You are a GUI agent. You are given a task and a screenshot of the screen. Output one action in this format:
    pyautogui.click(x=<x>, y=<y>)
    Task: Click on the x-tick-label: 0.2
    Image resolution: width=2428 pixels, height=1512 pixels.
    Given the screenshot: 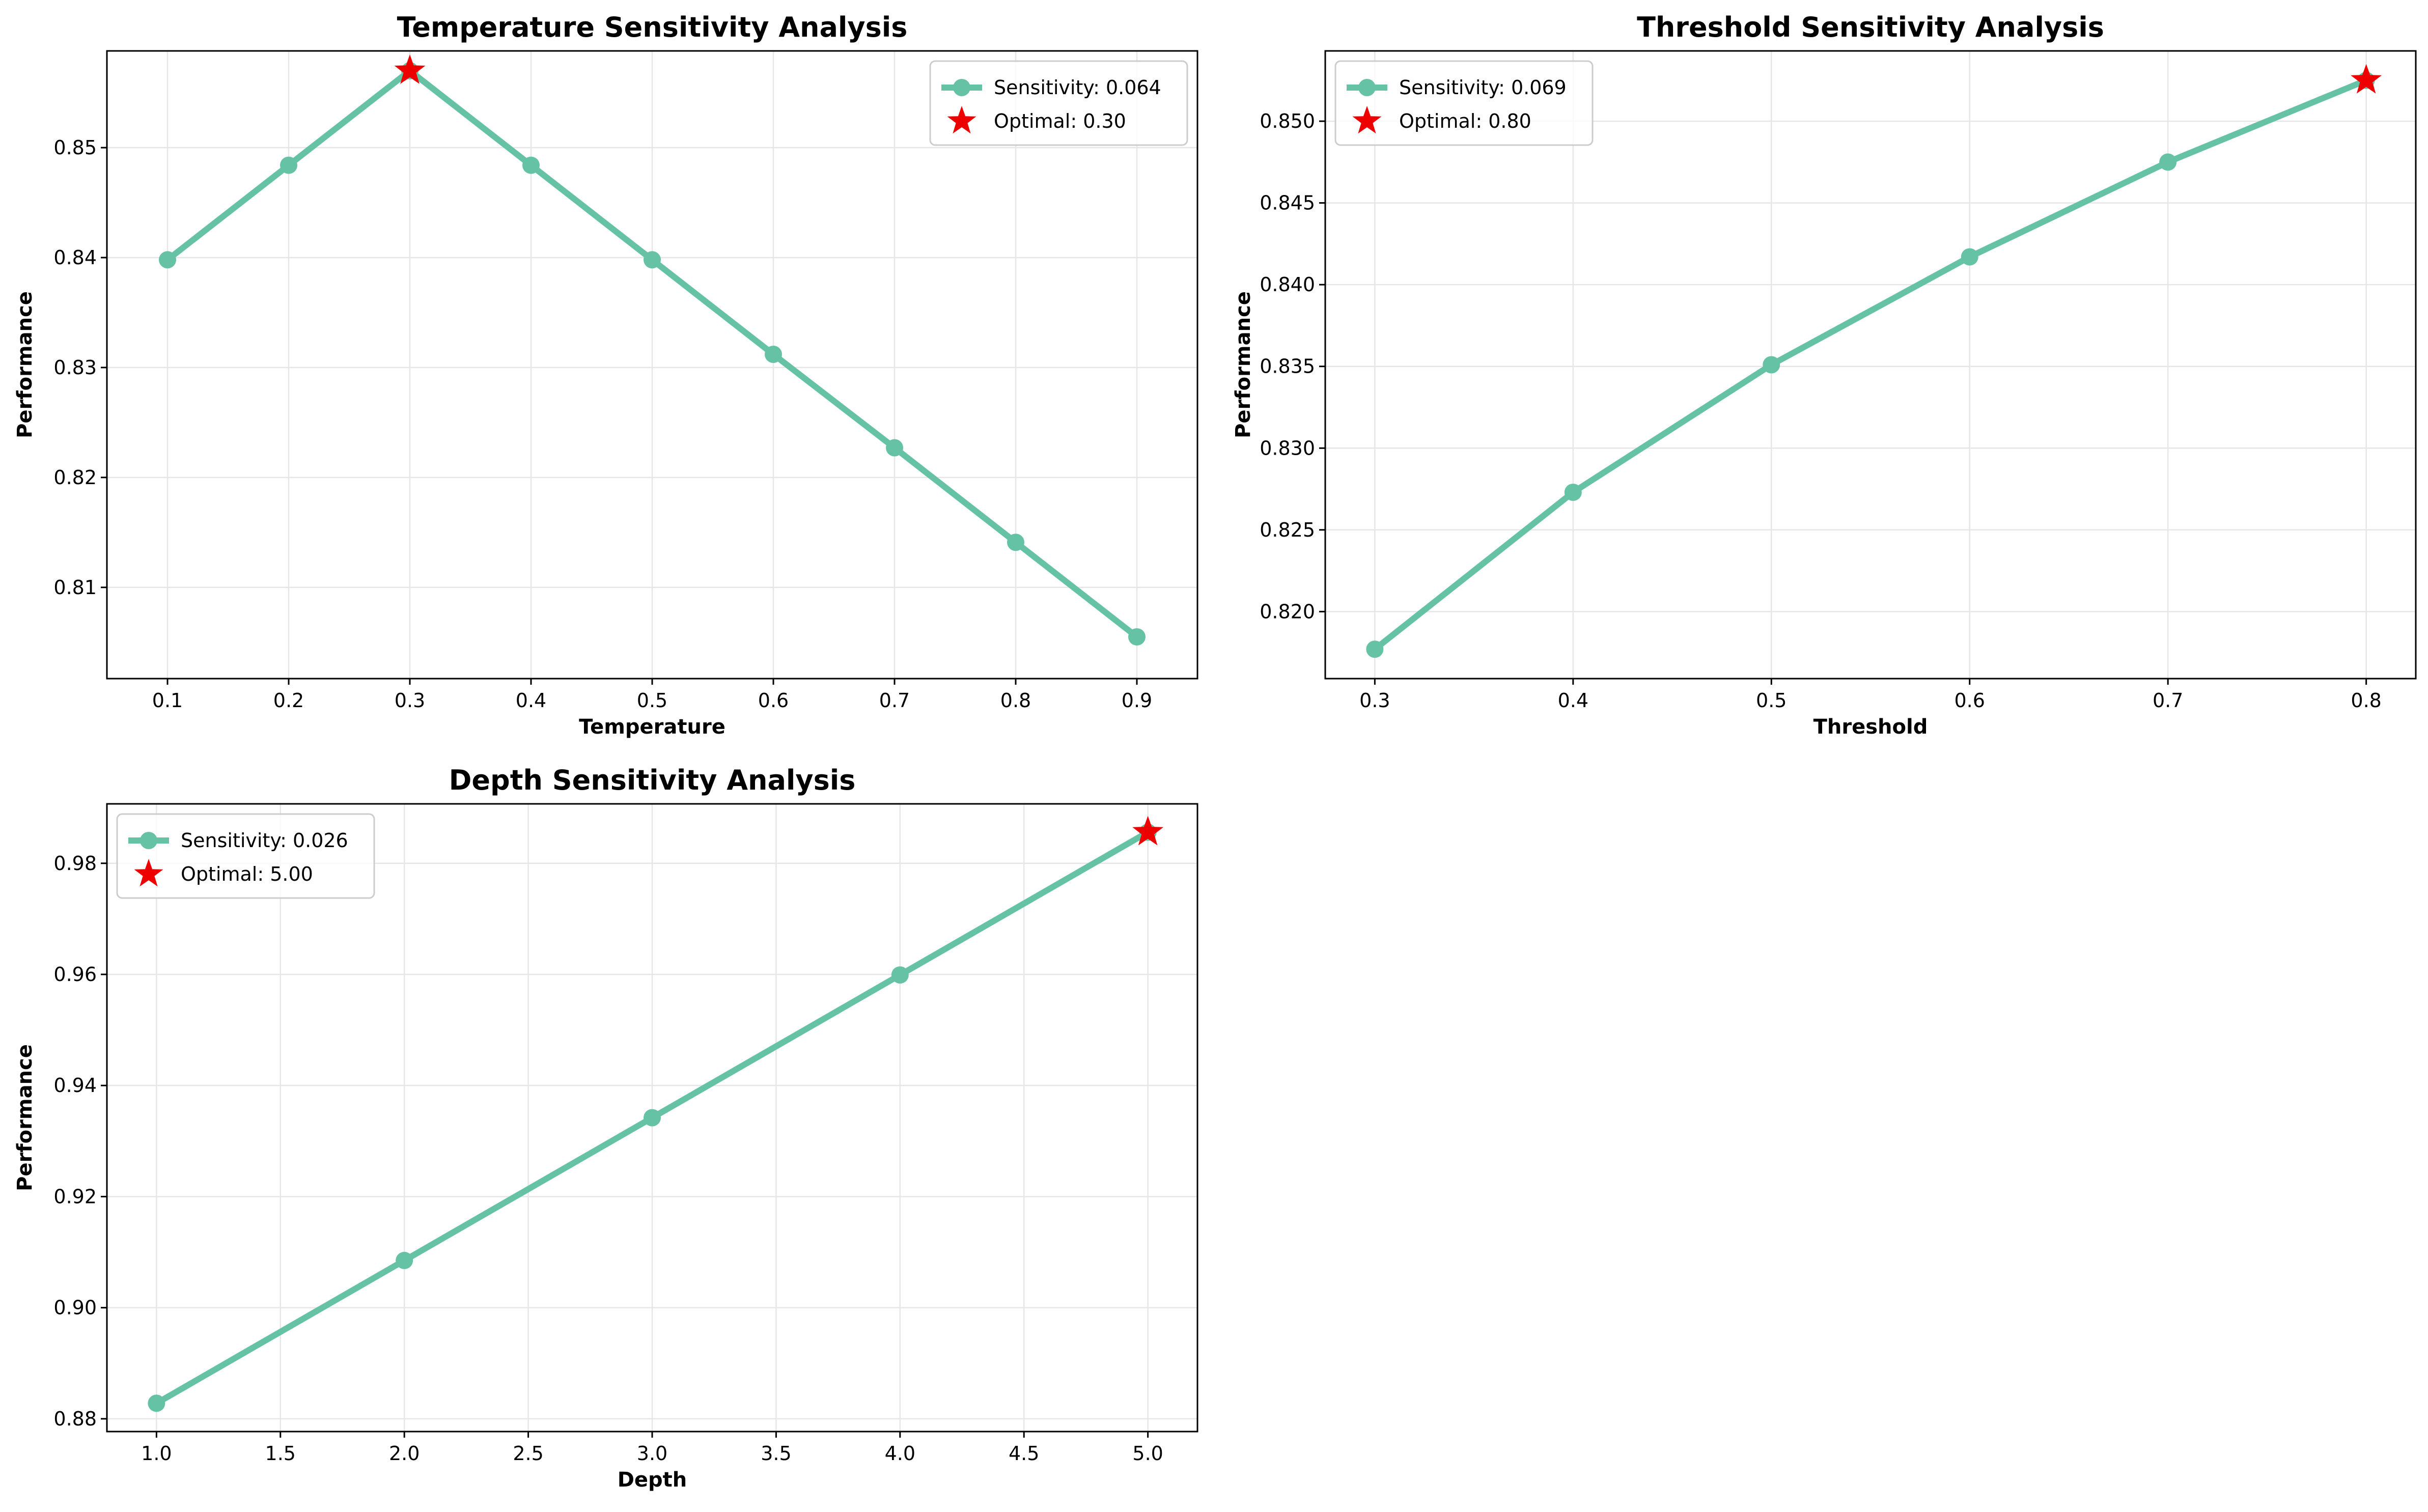 What is the action you would take?
    pyautogui.click(x=288, y=700)
    